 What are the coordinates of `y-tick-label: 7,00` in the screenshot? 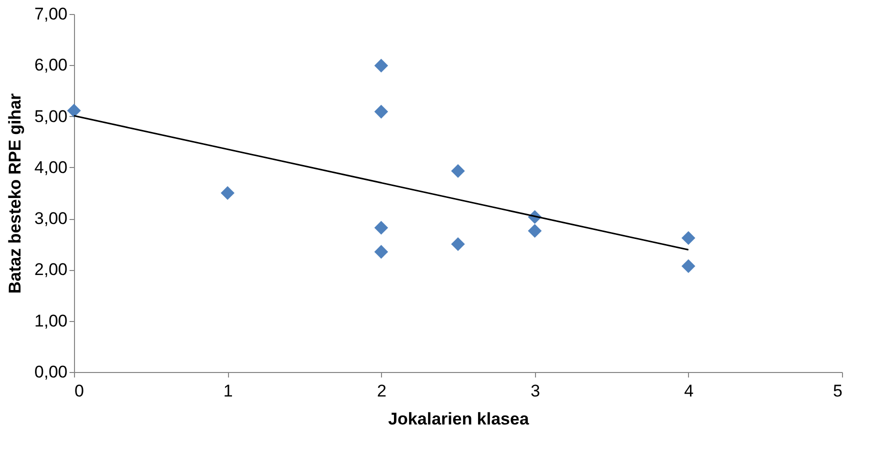 It's located at (51, 14).